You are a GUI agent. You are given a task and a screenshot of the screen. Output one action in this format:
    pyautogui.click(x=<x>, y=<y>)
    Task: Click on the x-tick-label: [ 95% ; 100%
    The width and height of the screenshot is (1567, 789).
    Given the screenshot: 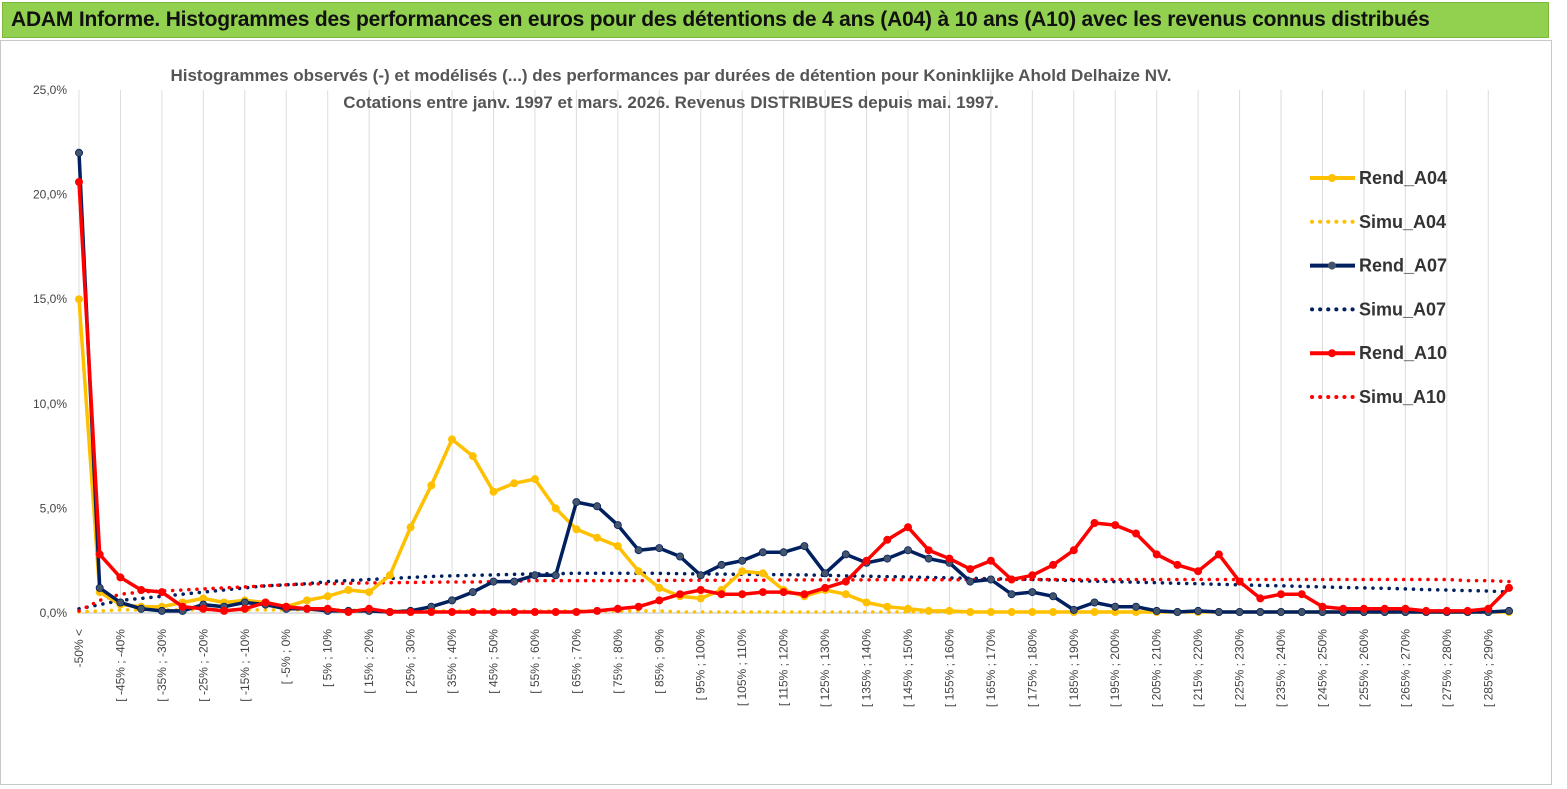 What is the action you would take?
    pyautogui.click(x=701, y=665)
    